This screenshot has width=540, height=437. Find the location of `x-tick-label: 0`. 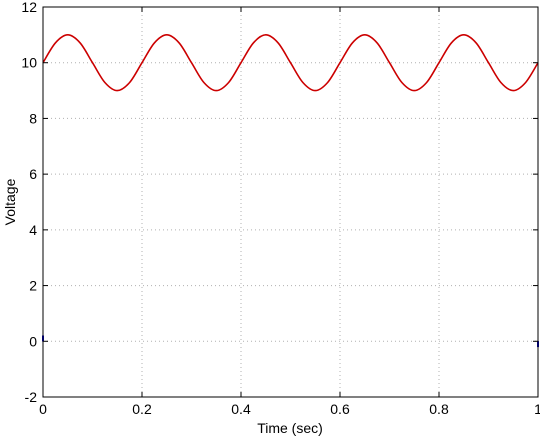

x-tick-label: 0 is located at coordinates (43, 409).